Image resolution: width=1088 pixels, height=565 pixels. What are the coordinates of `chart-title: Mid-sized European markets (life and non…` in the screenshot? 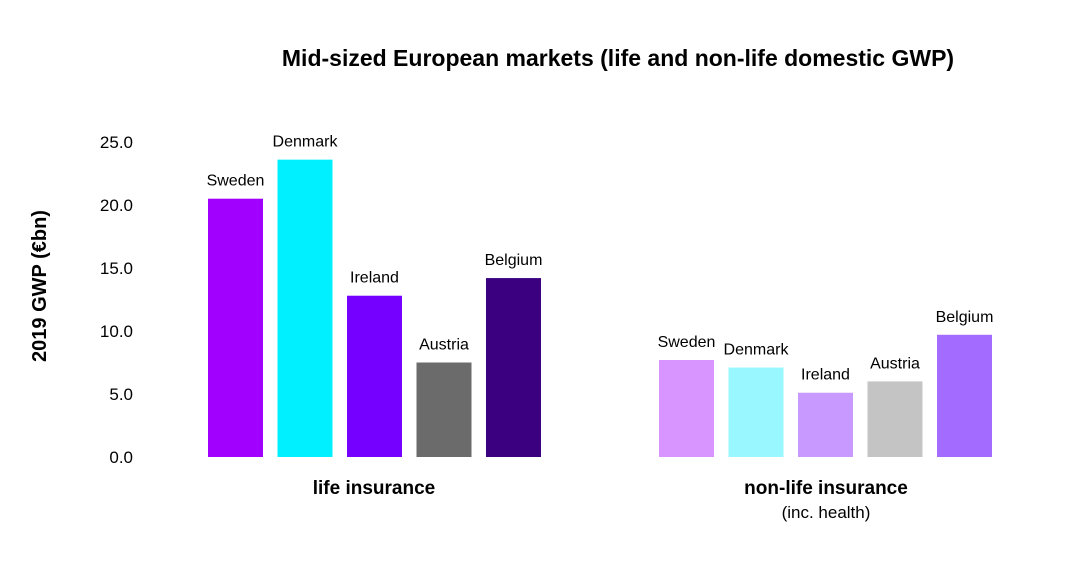 It's located at (618, 58).